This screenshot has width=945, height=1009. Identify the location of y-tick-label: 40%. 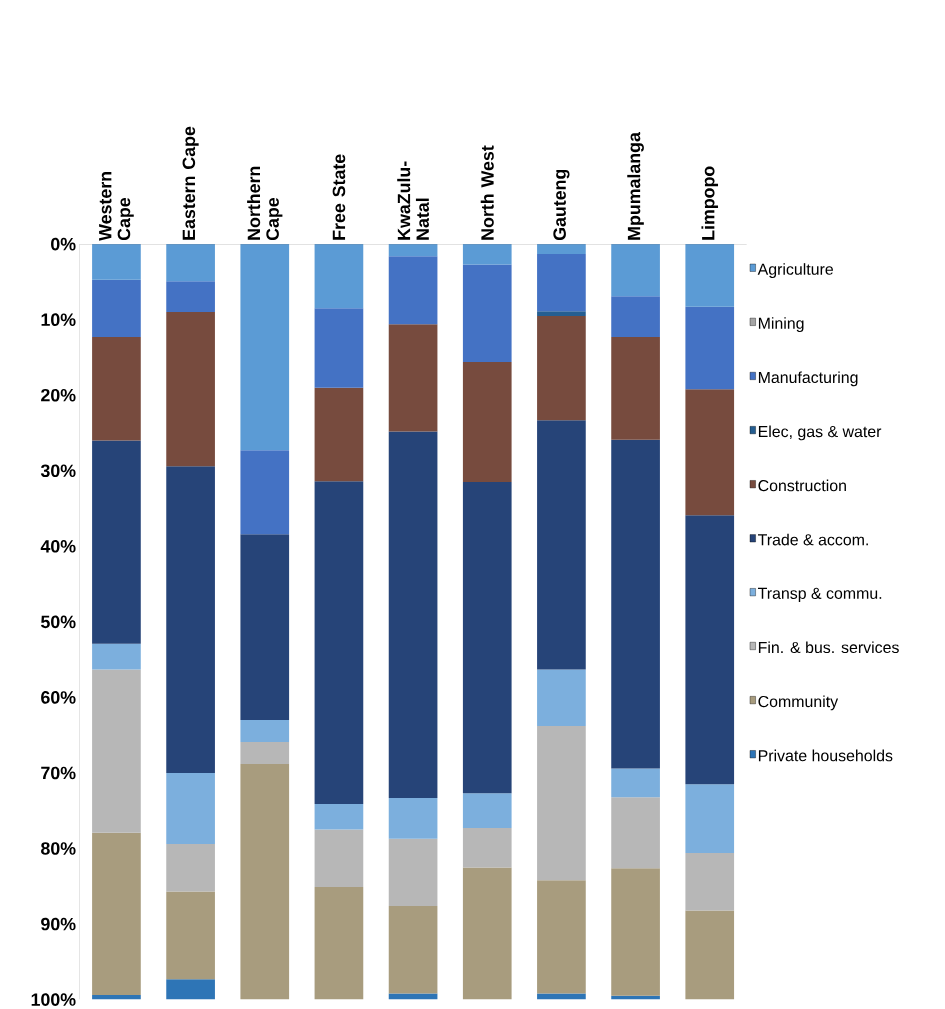
(58, 546).